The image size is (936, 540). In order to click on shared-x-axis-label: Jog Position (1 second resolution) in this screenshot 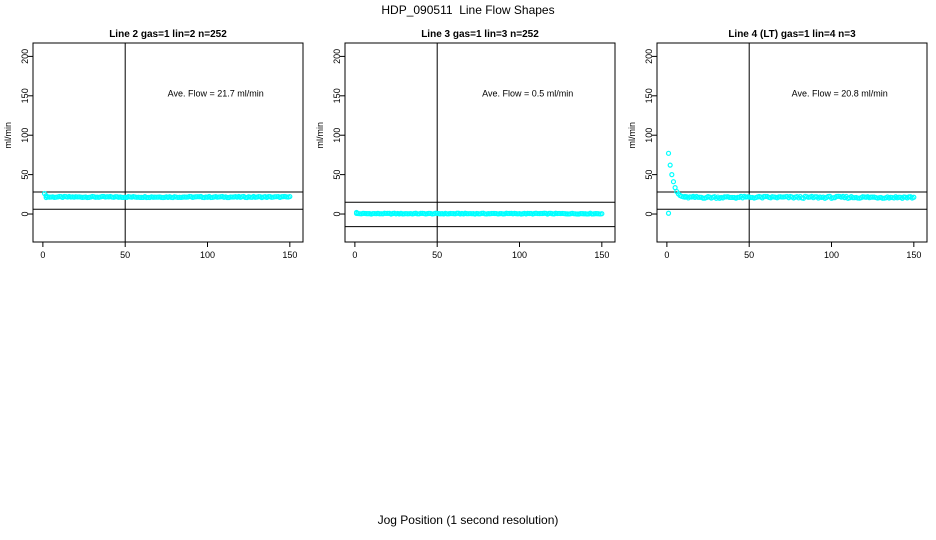, I will do `click(468, 520)`.